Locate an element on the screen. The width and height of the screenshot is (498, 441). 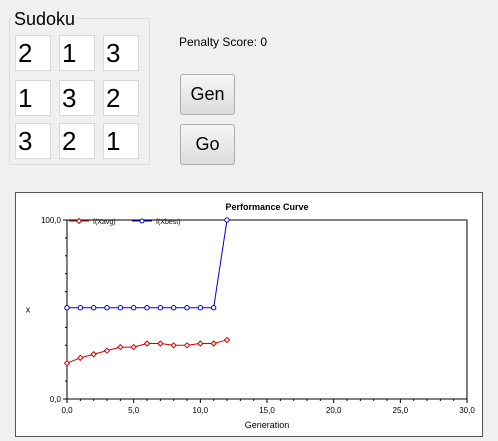
x-tick-label: 0,0 is located at coordinates (67, 410).